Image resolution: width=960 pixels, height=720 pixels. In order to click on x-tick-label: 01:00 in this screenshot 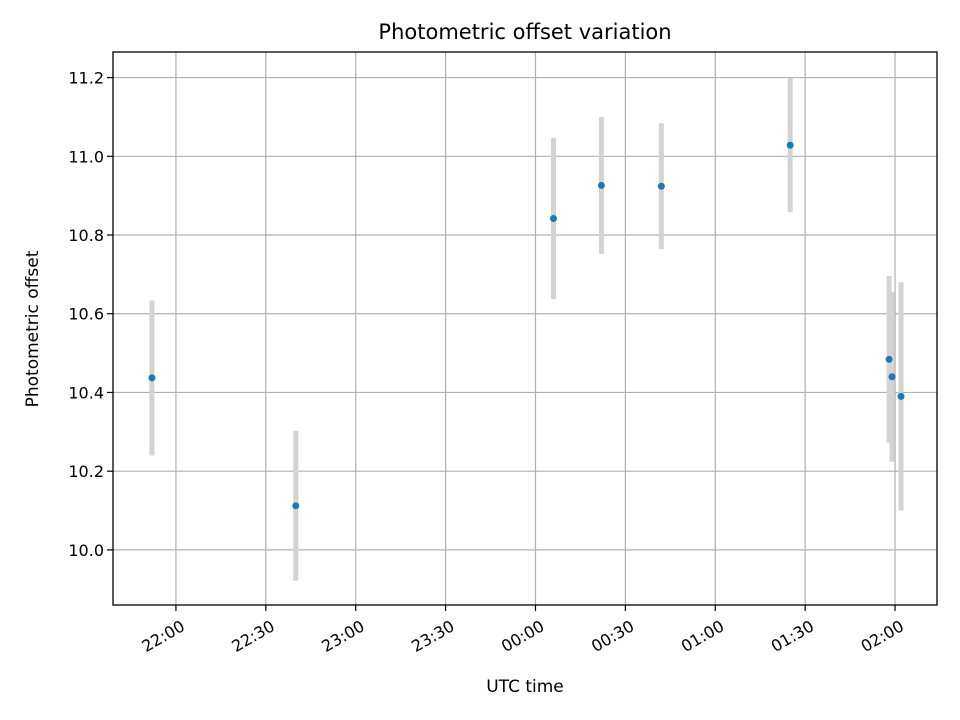, I will do `click(702, 636)`.